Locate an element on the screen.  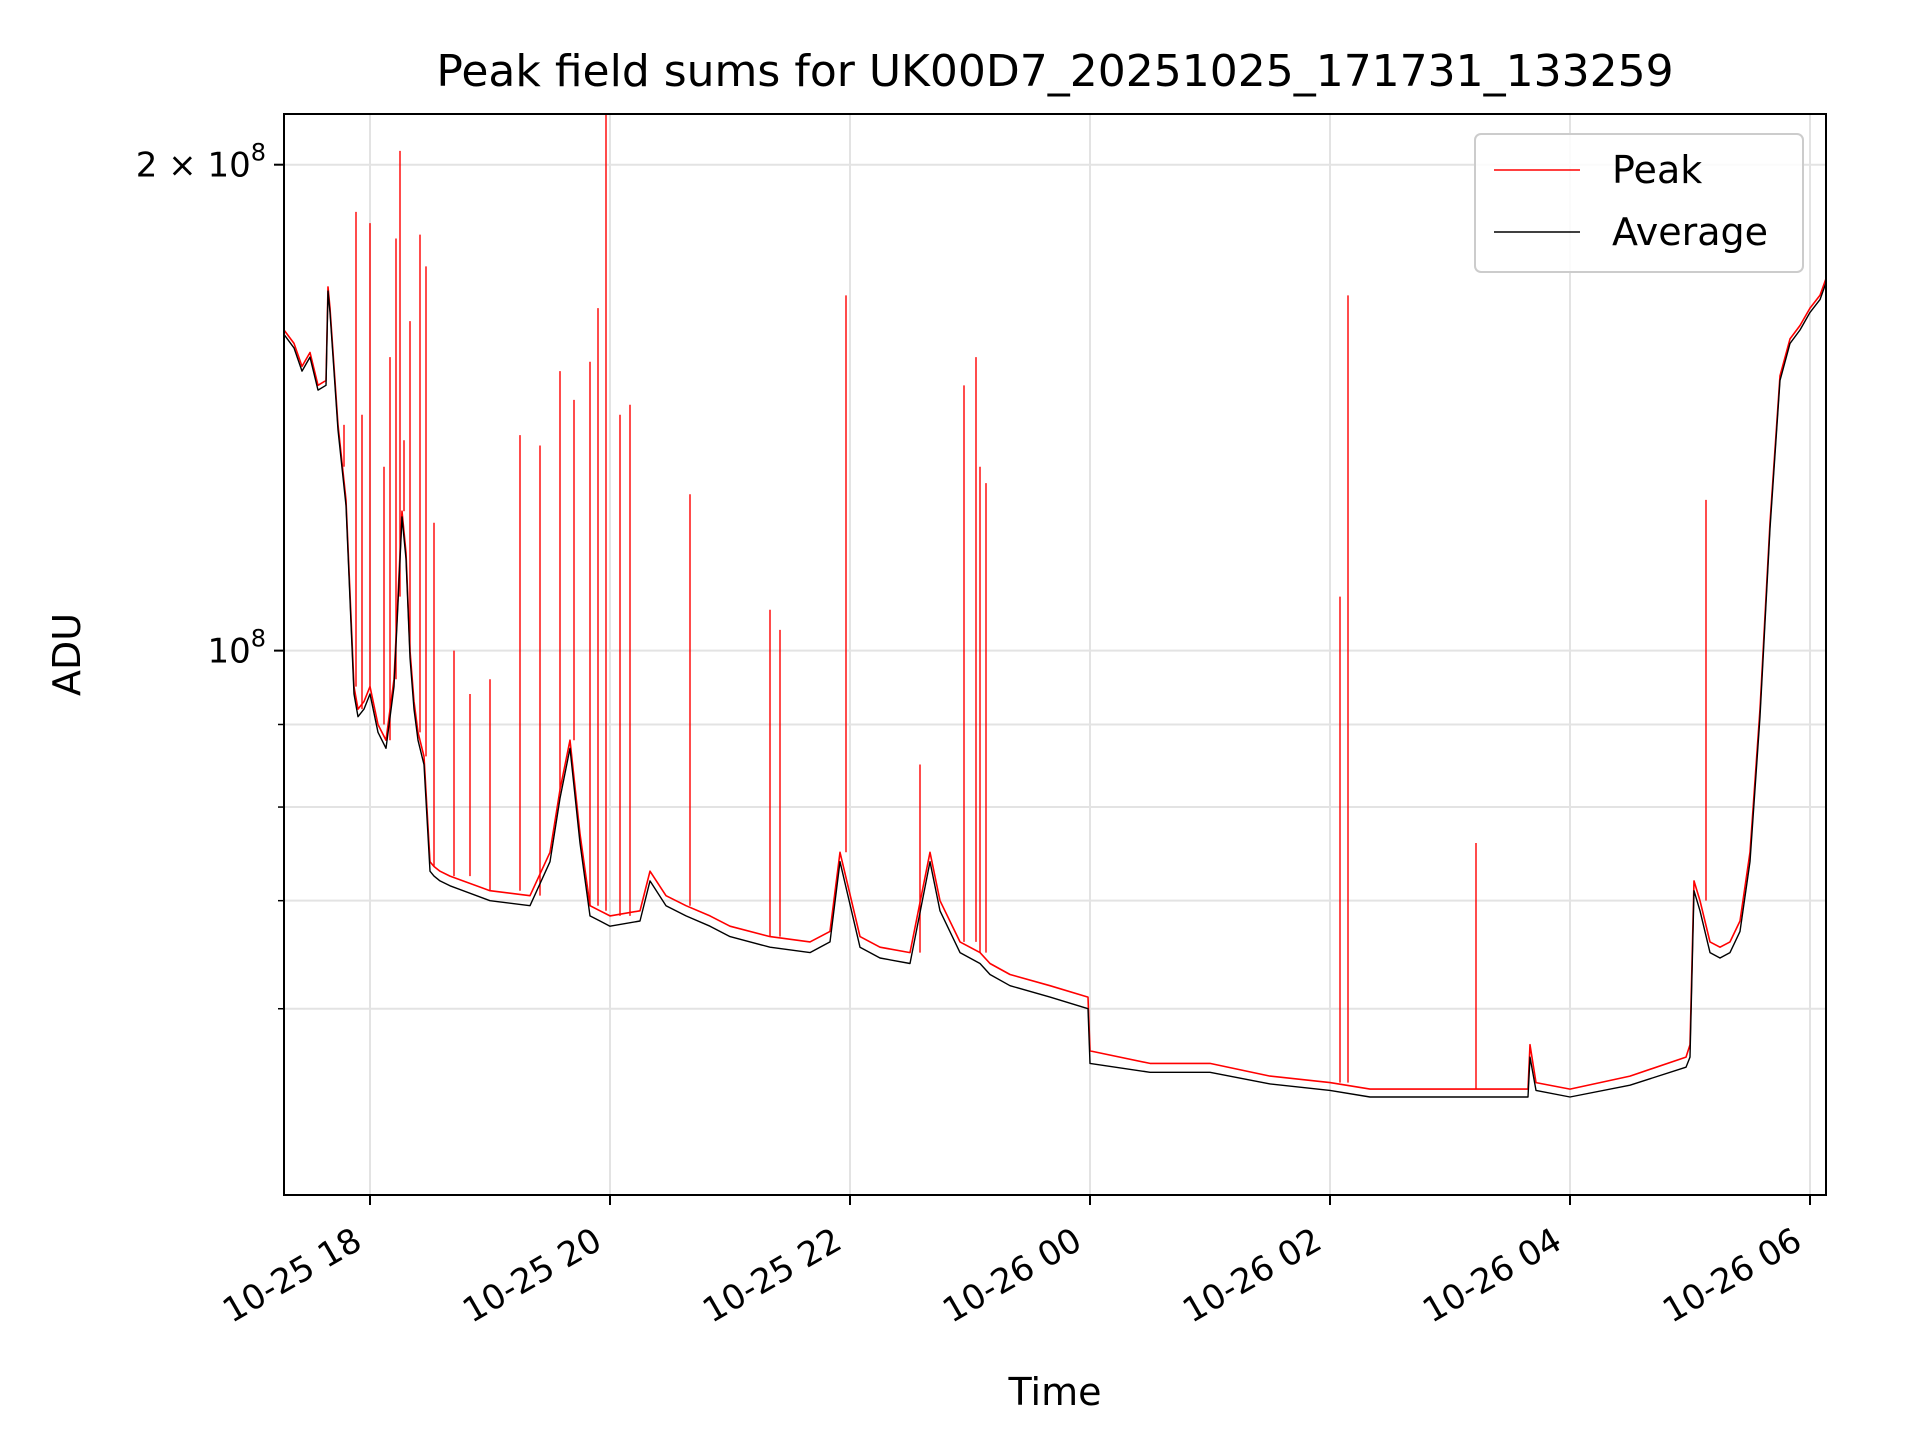
y-tick-label: 2 × 108 is located at coordinates (201, 162).